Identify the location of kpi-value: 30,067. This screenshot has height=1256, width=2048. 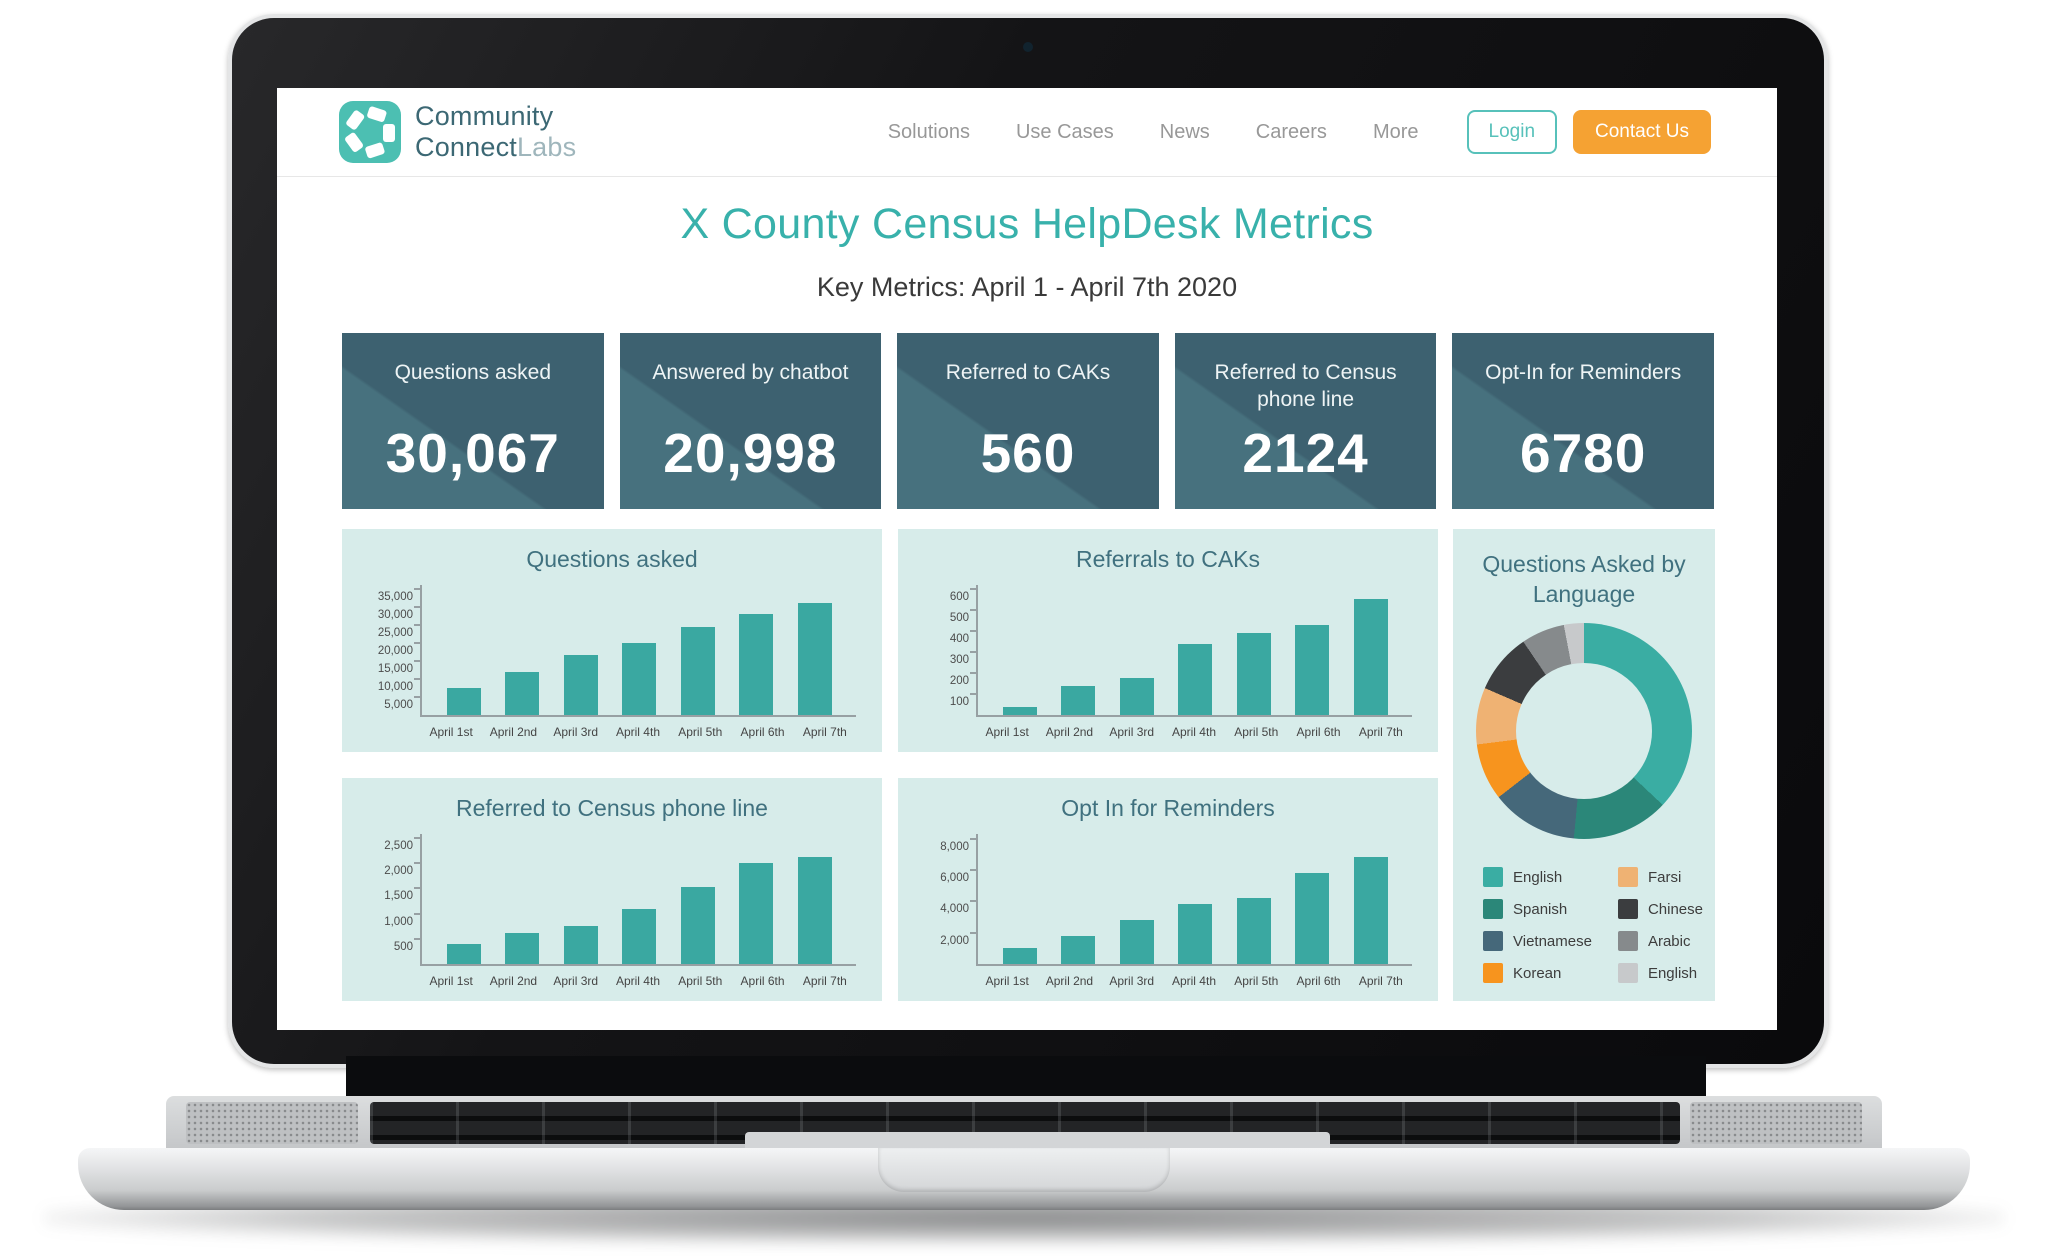
(472, 453).